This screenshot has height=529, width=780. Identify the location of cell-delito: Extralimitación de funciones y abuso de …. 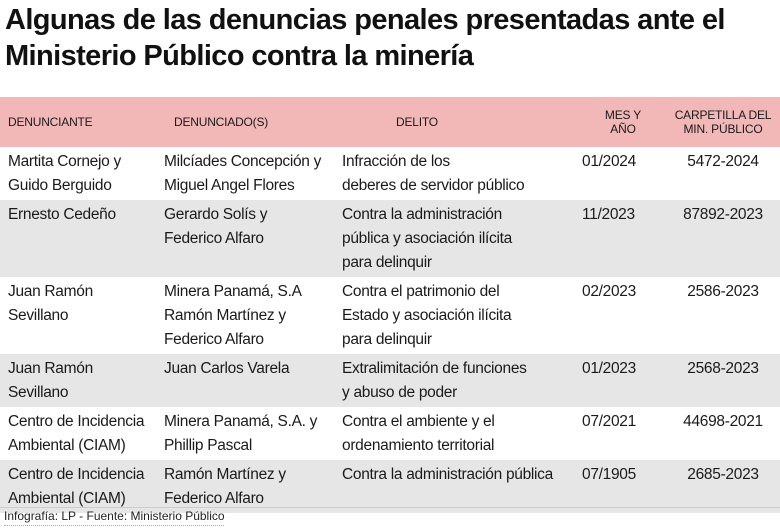
(434, 380).